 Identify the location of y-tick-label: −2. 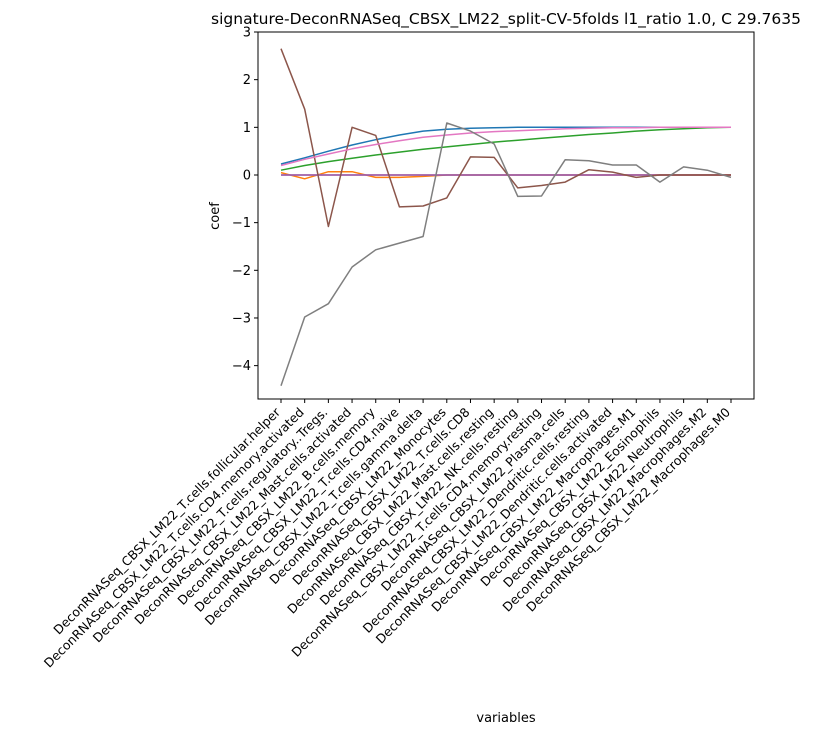
(241, 271).